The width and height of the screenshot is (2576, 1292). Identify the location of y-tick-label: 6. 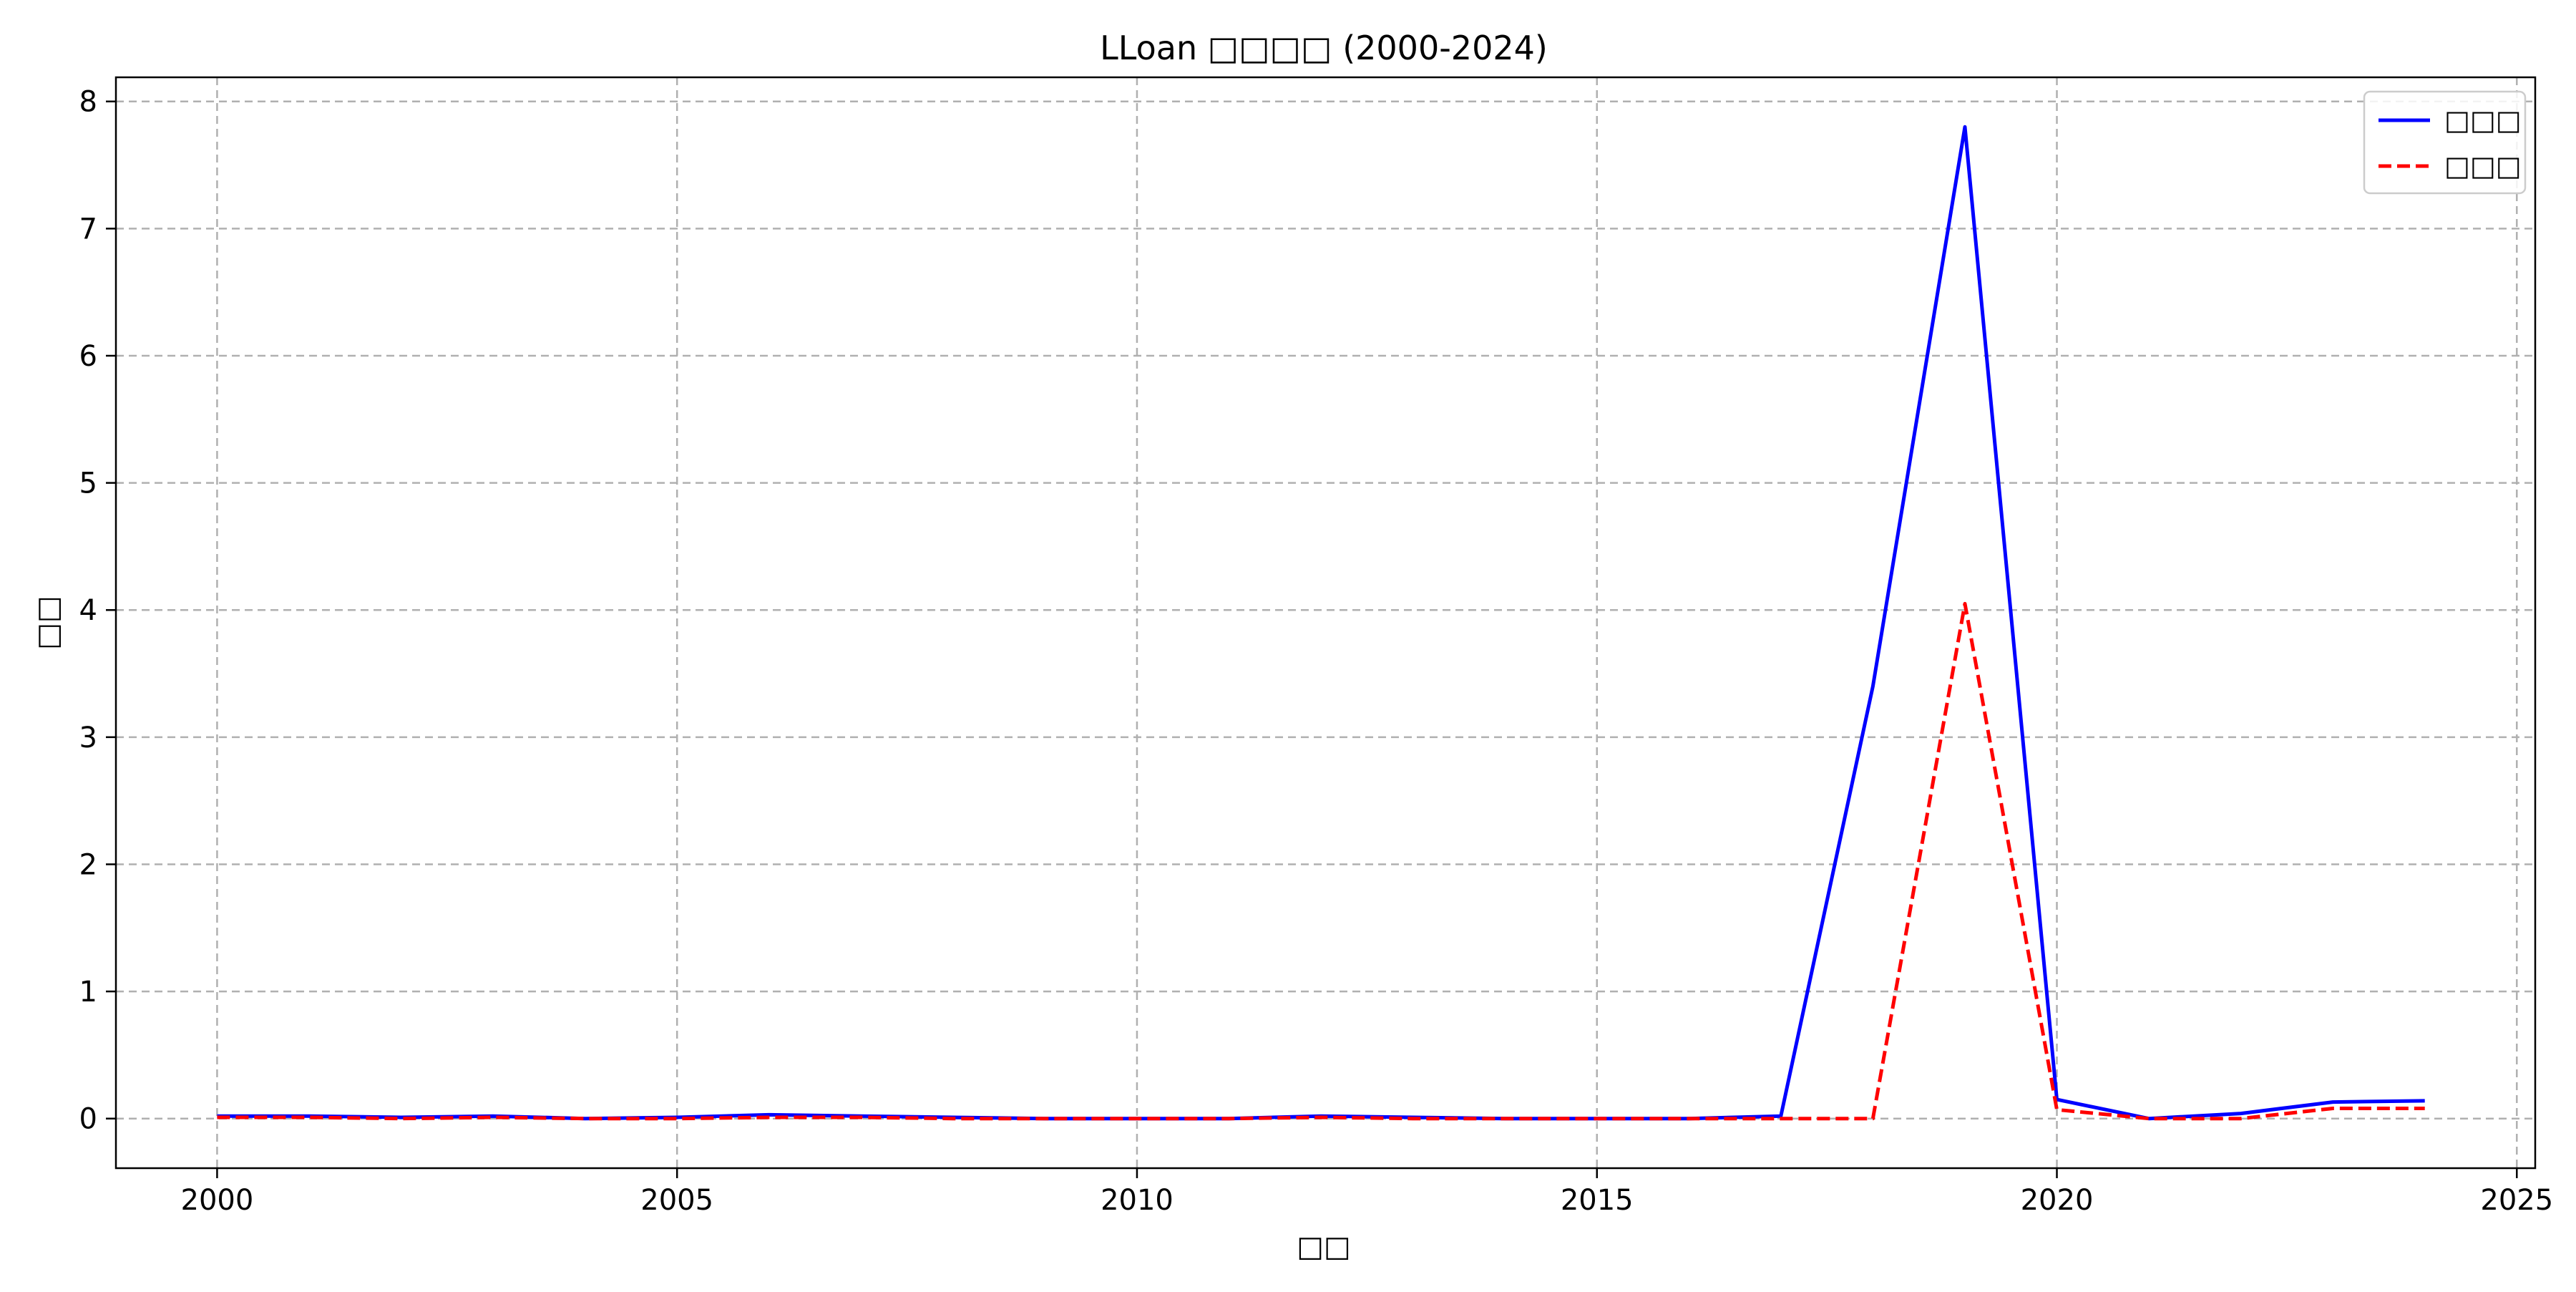
(88, 356).